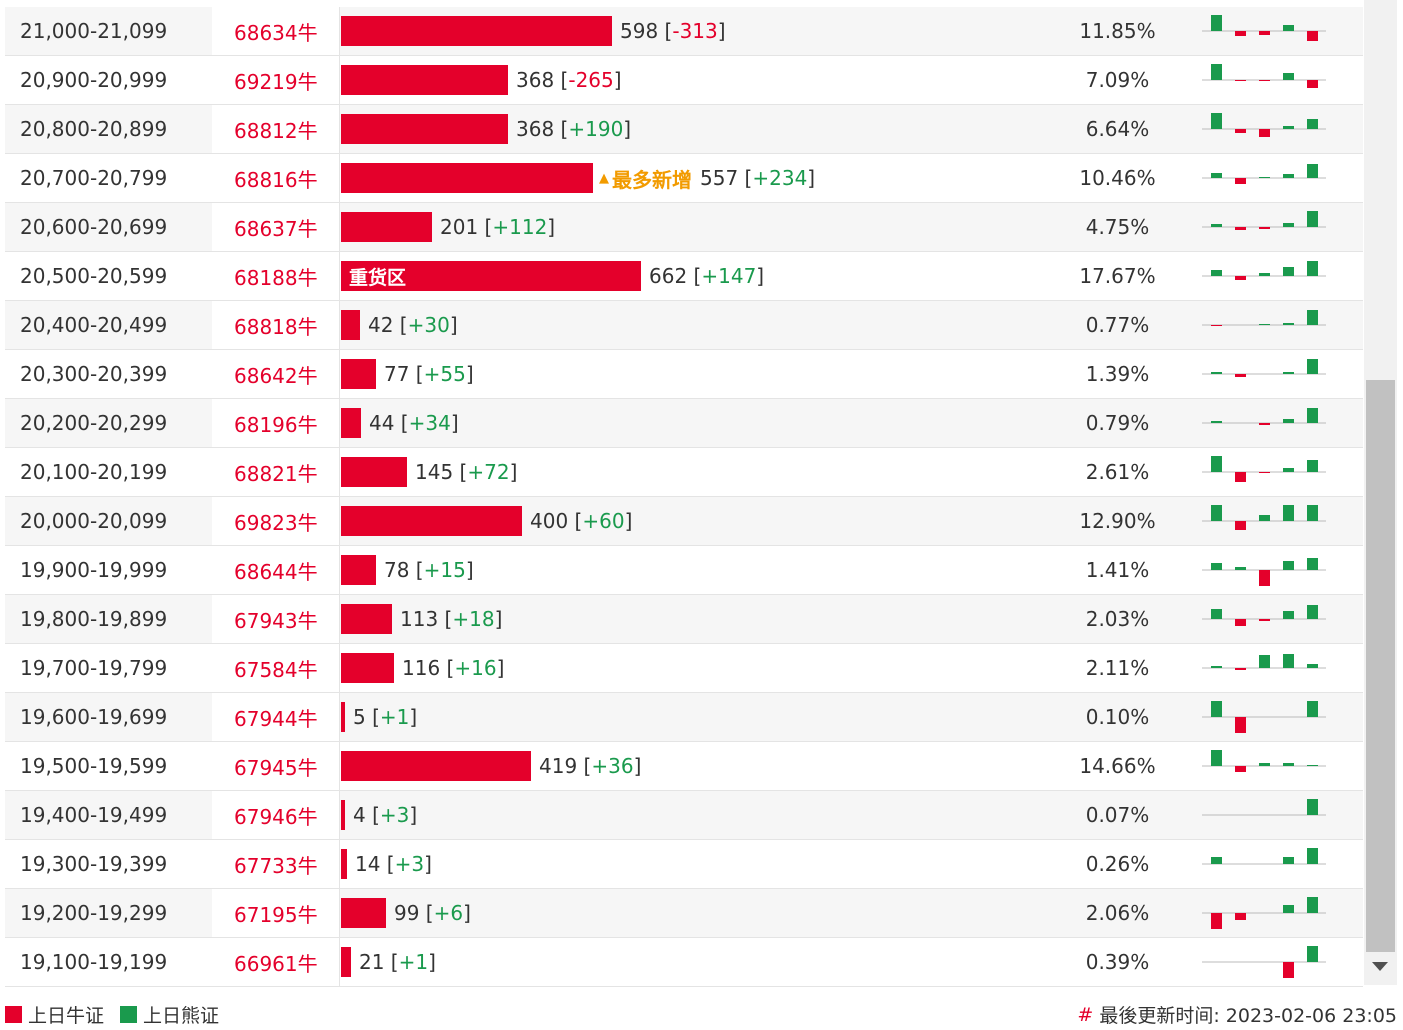  Describe the element at coordinates (429, 374) in the screenshot. I see `volume-text: 77 [+55]` at that location.